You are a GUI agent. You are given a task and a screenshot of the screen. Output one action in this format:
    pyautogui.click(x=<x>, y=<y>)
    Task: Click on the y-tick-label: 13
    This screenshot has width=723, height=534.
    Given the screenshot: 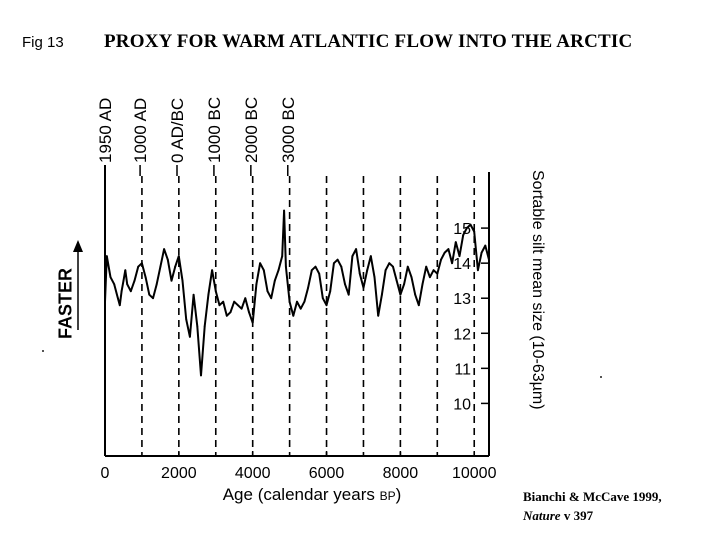 What is the action you would take?
    pyautogui.click(x=462, y=299)
    